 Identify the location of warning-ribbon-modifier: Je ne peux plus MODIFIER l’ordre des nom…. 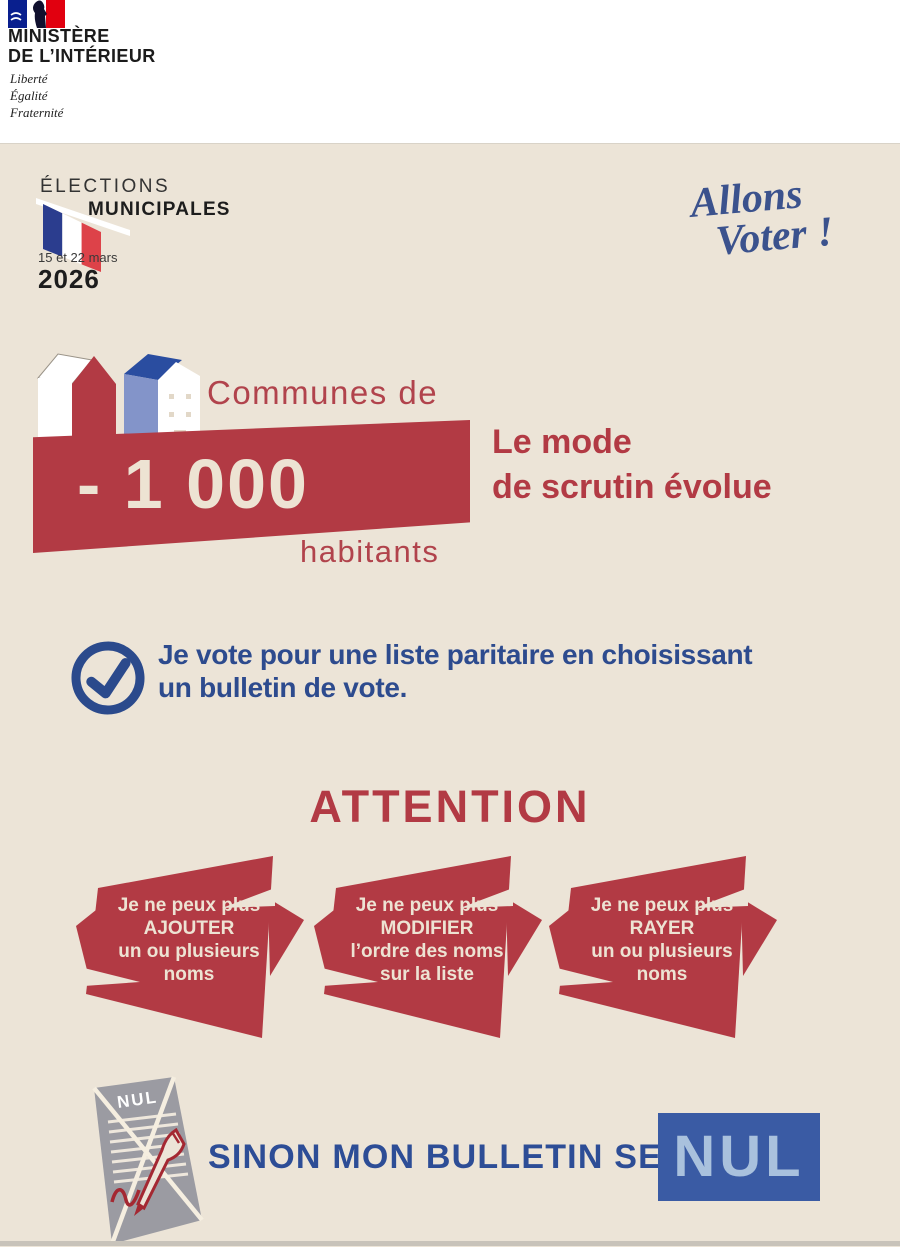
(431, 947).